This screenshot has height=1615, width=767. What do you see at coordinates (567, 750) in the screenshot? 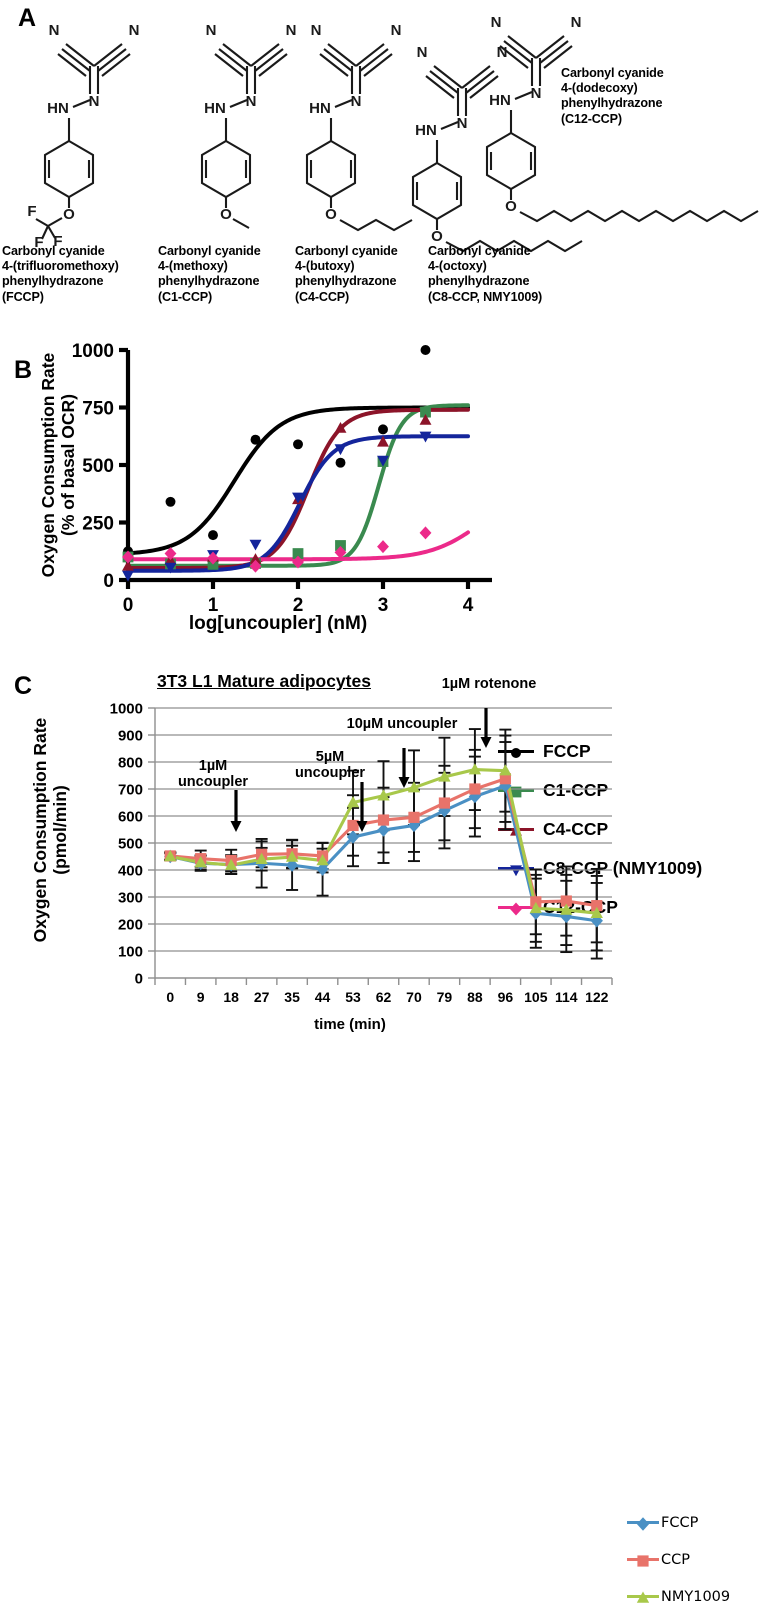
I see `panel-b-legend-label: FCCP` at bounding box center [567, 750].